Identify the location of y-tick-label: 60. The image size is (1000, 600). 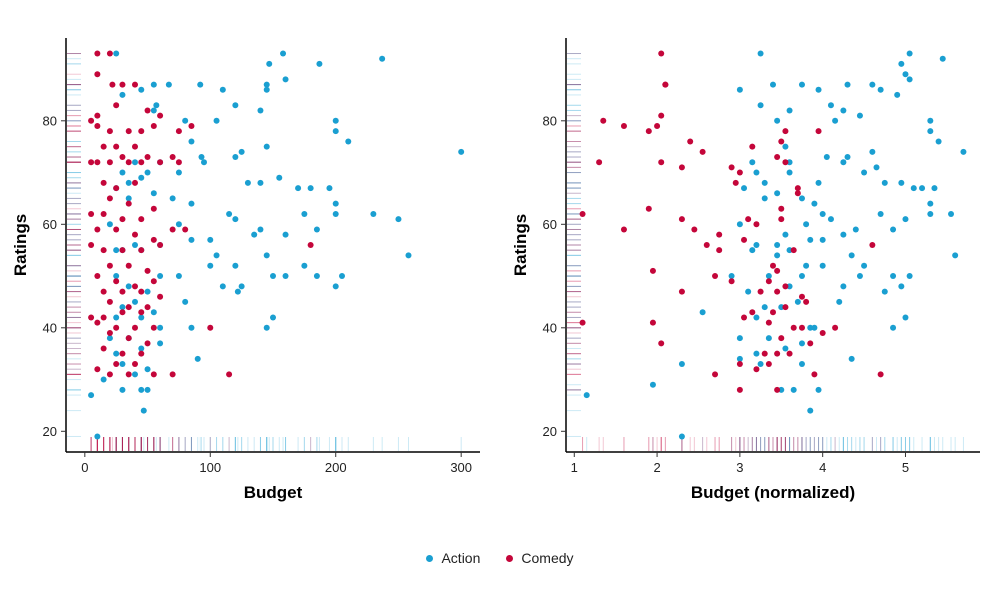
(50, 224).